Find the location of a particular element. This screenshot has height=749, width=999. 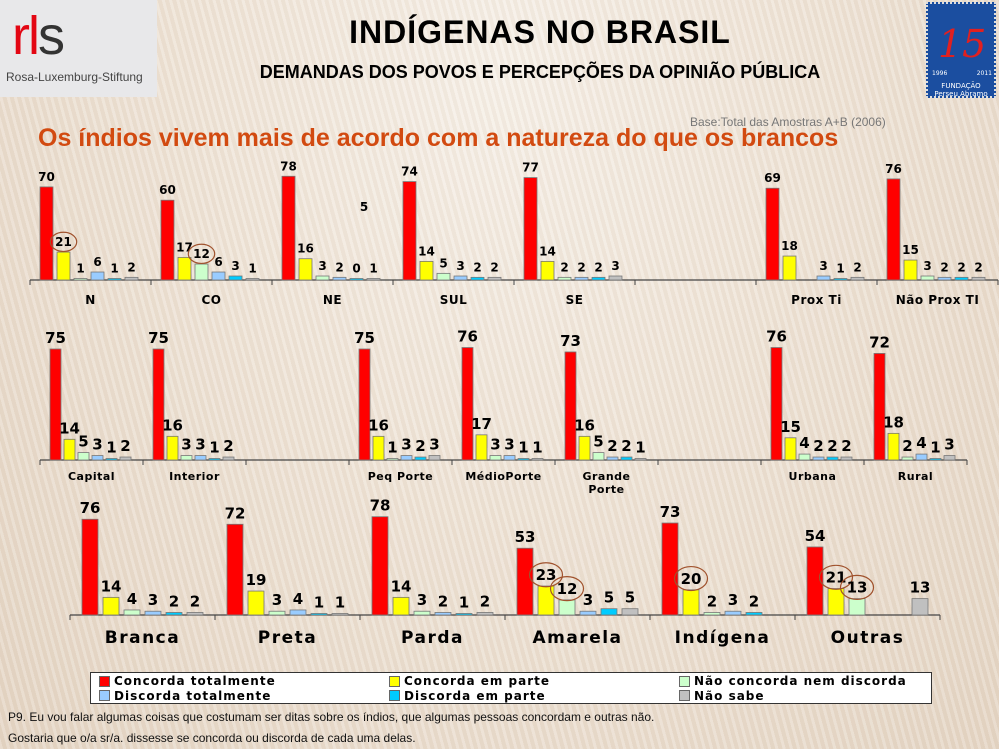

data-label: 15 is located at coordinates (790, 427).